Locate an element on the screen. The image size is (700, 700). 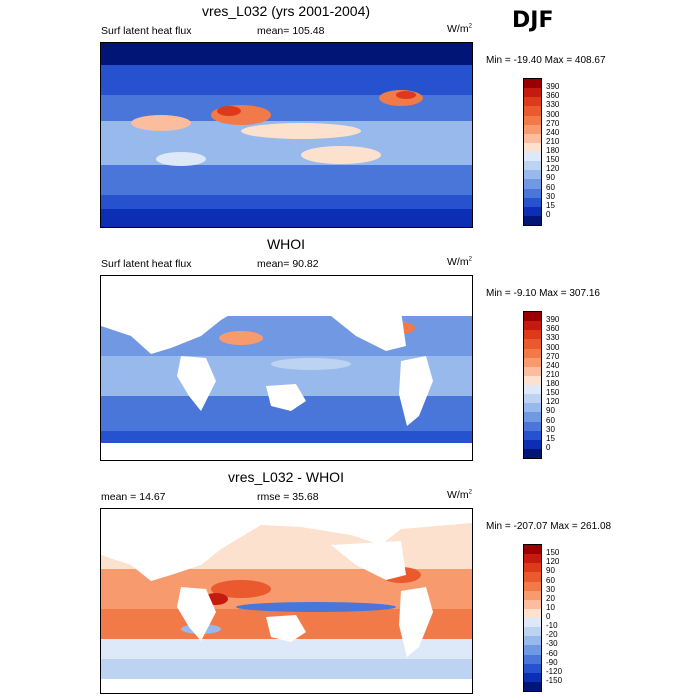
colorbar-tick-label: 20 is located at coordinates (550, 598).